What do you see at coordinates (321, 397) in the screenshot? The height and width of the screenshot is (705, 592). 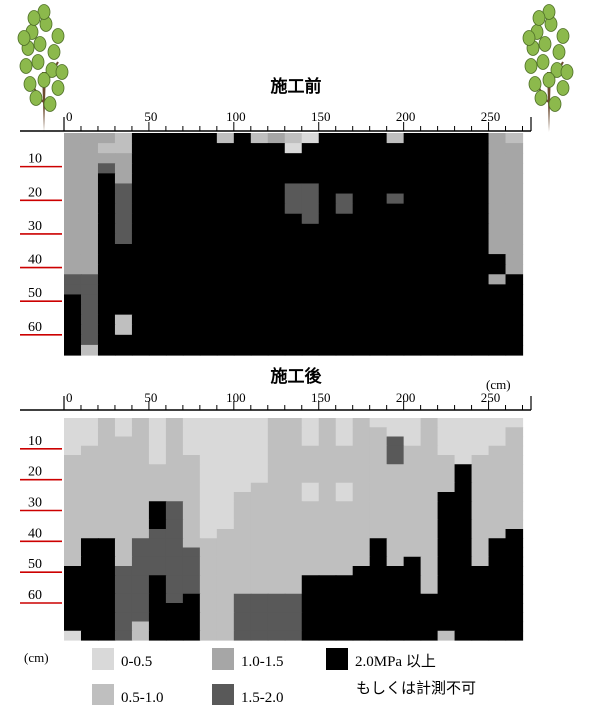 I see `x-tick-label: 150` at bounding box center [321, 397].